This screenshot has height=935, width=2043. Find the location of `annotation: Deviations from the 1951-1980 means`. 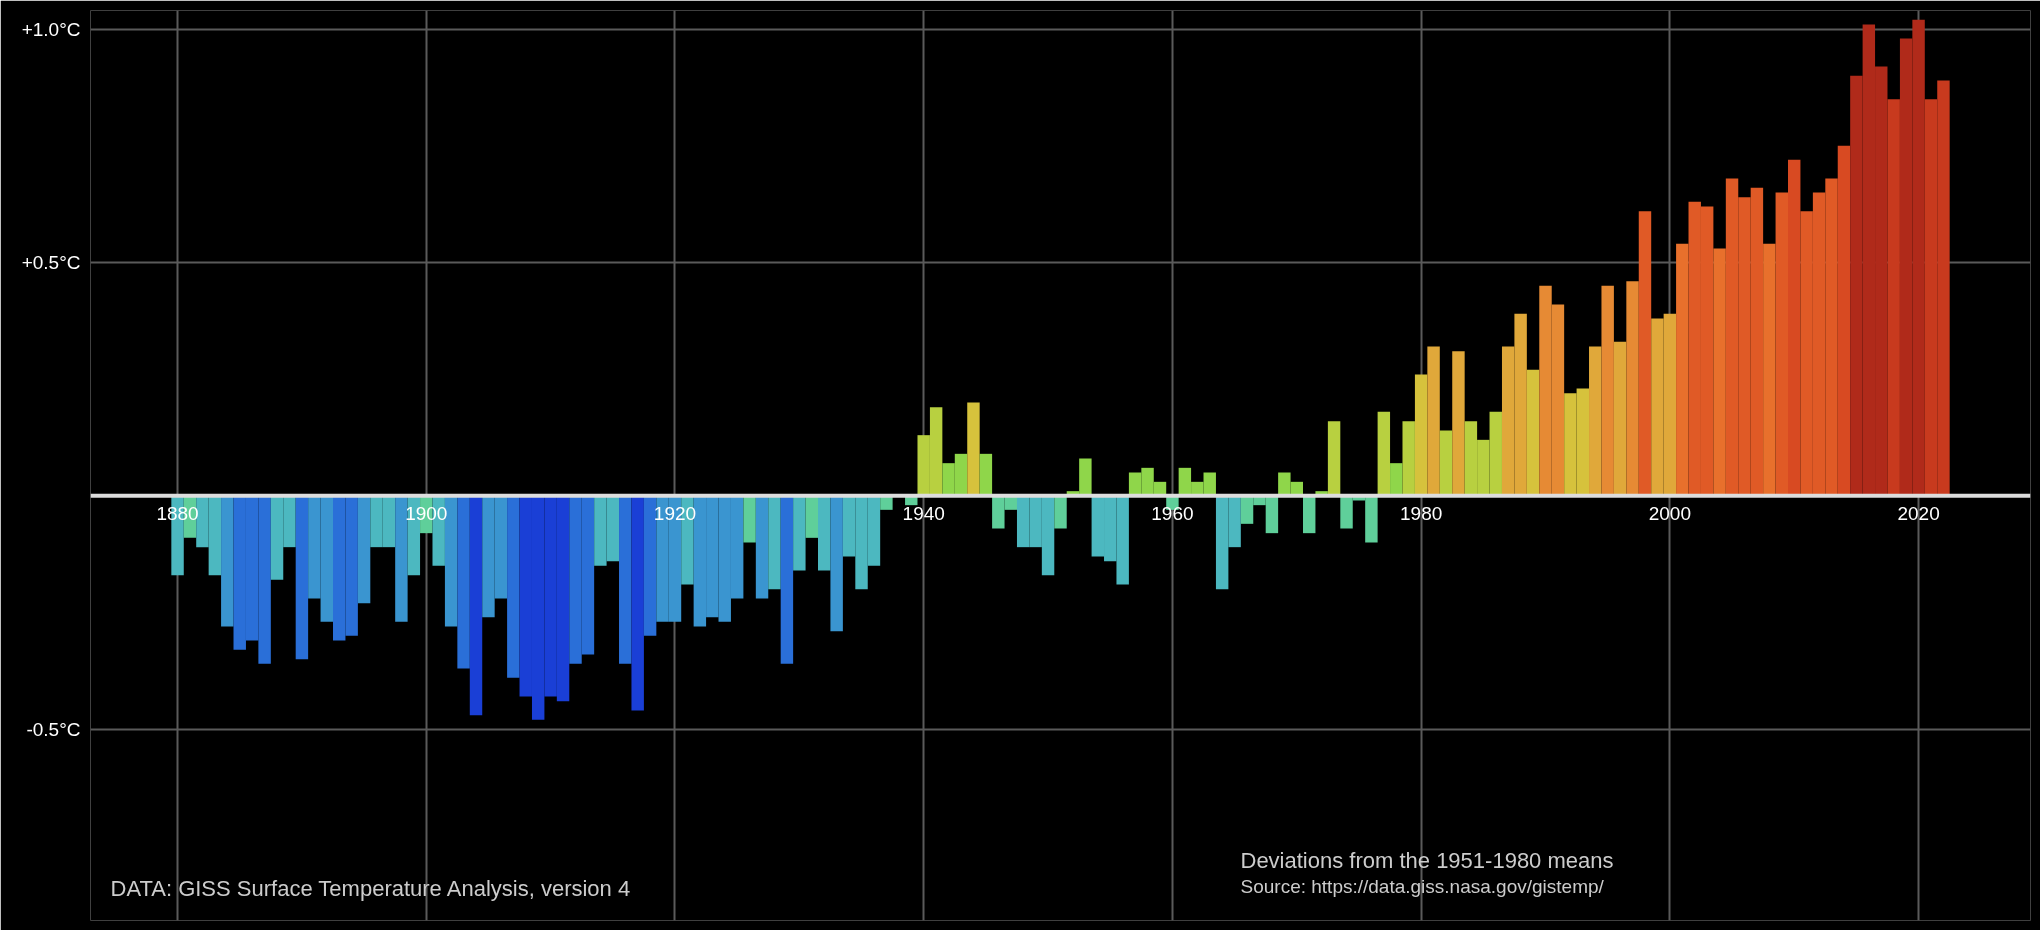

annotation: Deviations from the 1951-1980 means is located at coordinates (1427, 860).